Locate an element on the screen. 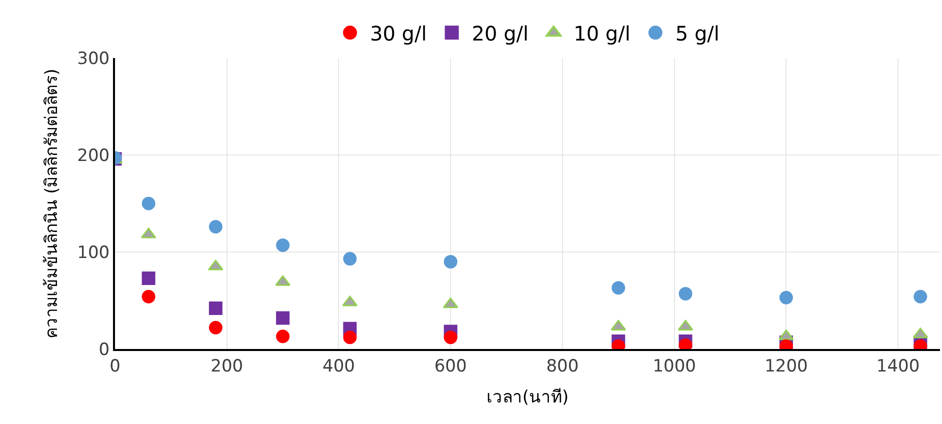 The height and width of the screenshot is (424, 942). x-tick-label: 1200 is located at coordinates (786, 366).